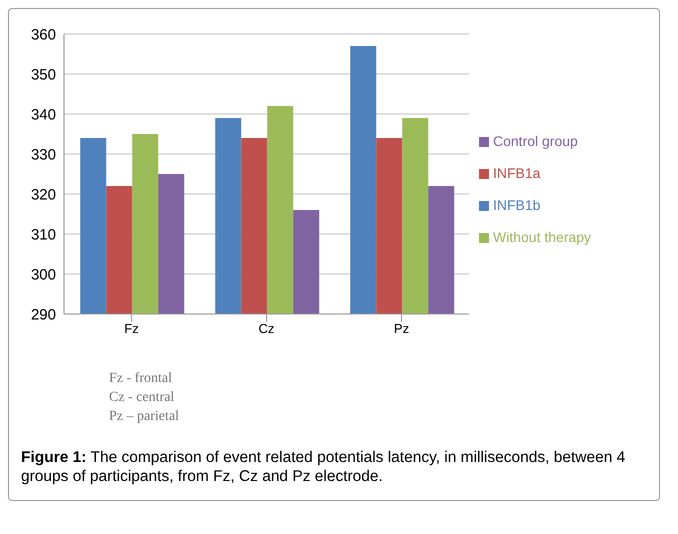 This screenshot has height=534, width=678. I want to click on legend-label: INFB1a, so click(516, 173).